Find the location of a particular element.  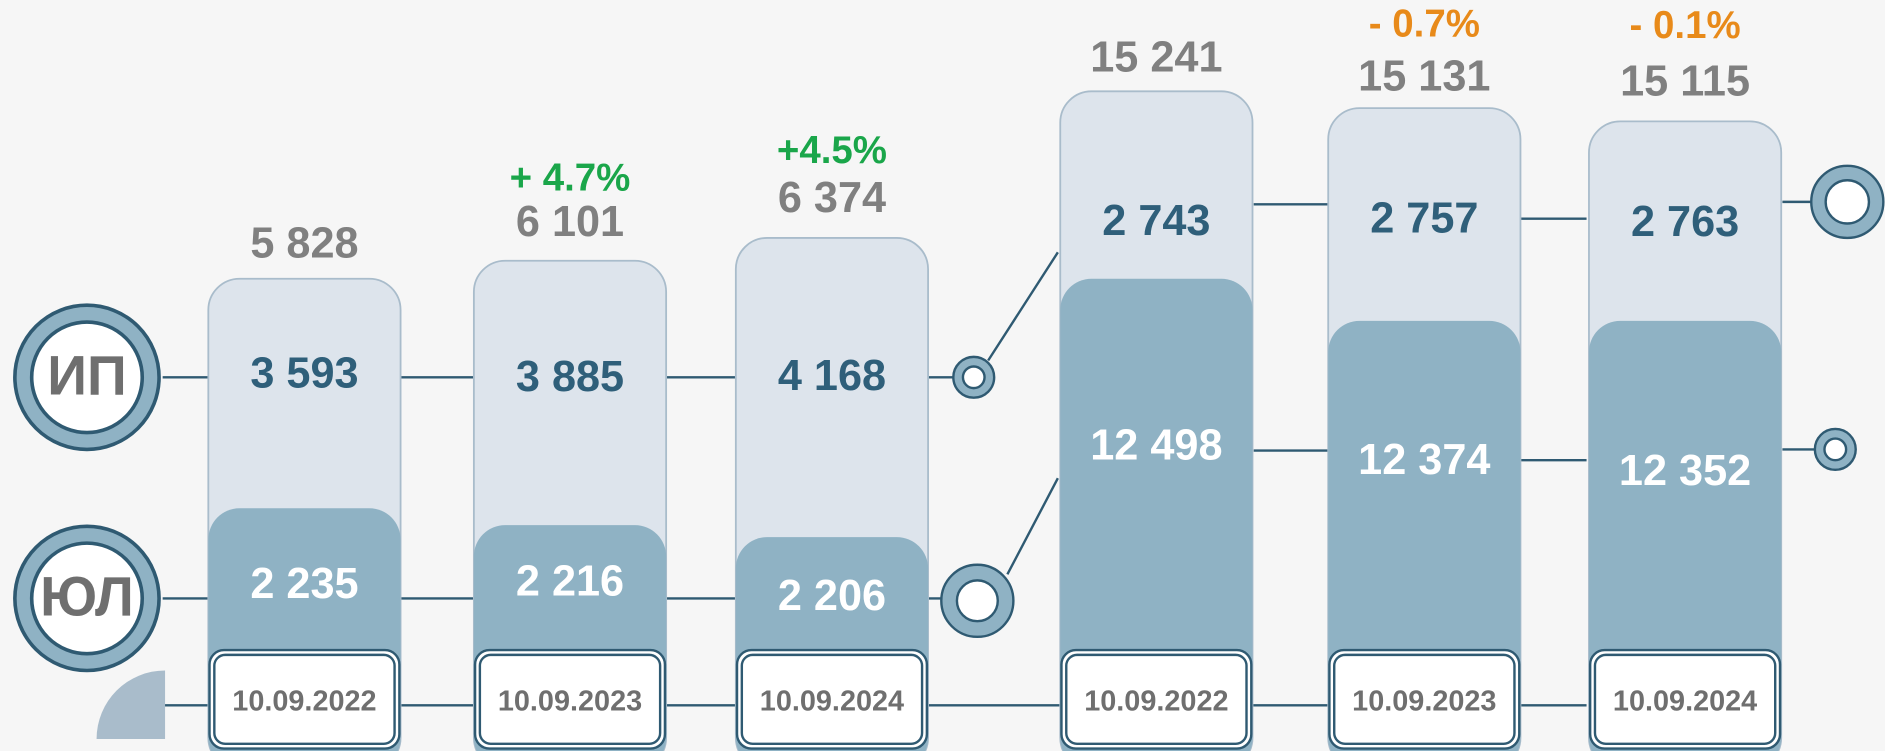

total: 15 115 is located at coordinates (1685, 82).